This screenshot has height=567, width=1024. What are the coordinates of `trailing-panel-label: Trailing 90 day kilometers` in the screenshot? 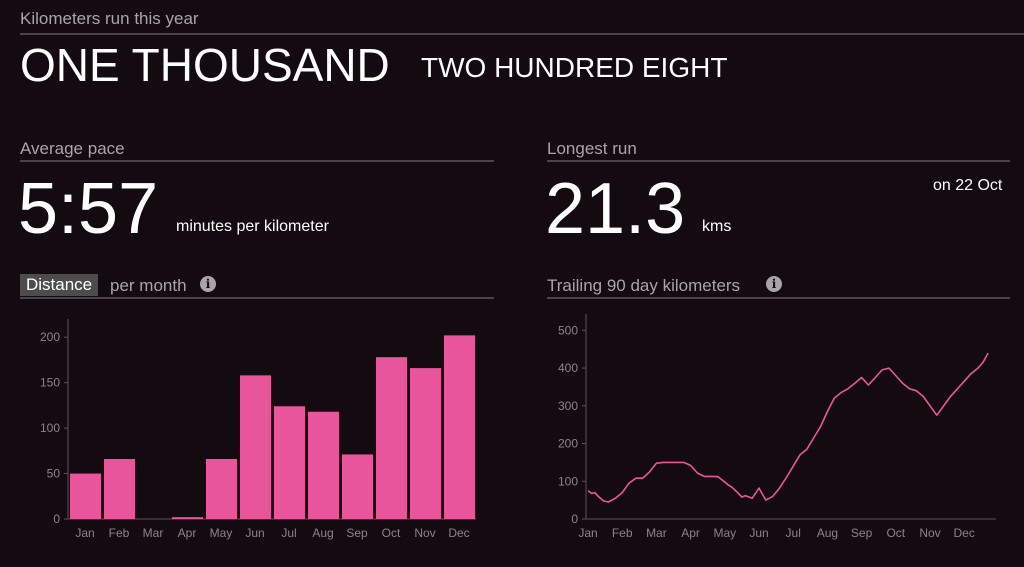 It's located at (644, 285).